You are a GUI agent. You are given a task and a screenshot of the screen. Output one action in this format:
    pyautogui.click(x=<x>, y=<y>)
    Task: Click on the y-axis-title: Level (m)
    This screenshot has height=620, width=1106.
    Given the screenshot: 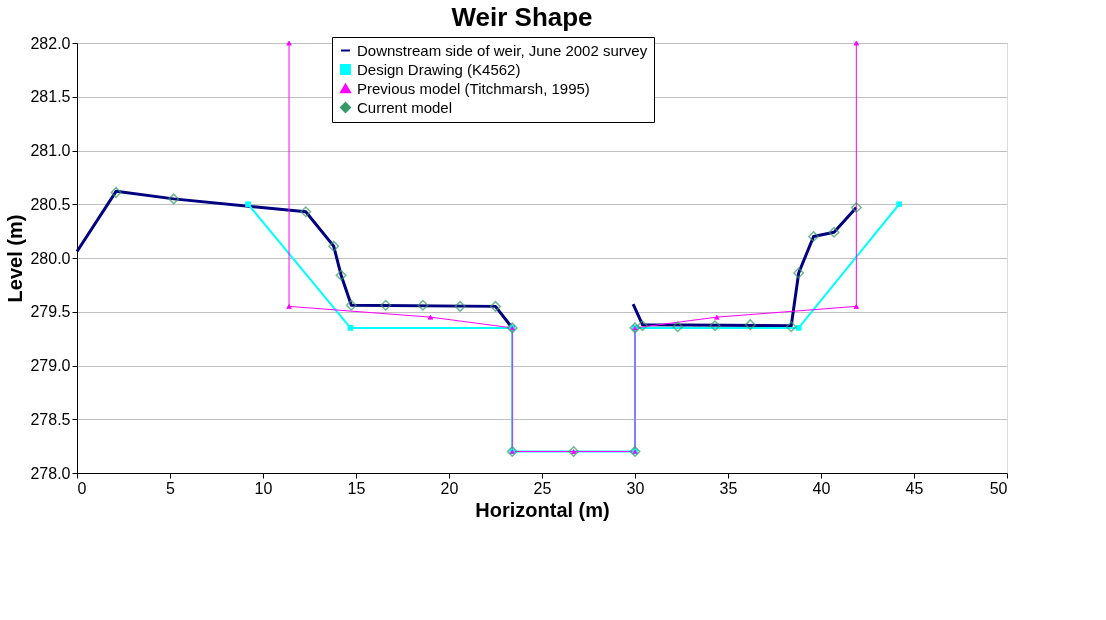 What is the action you would take?
    pyautogui.click(x=15, y=258)
    